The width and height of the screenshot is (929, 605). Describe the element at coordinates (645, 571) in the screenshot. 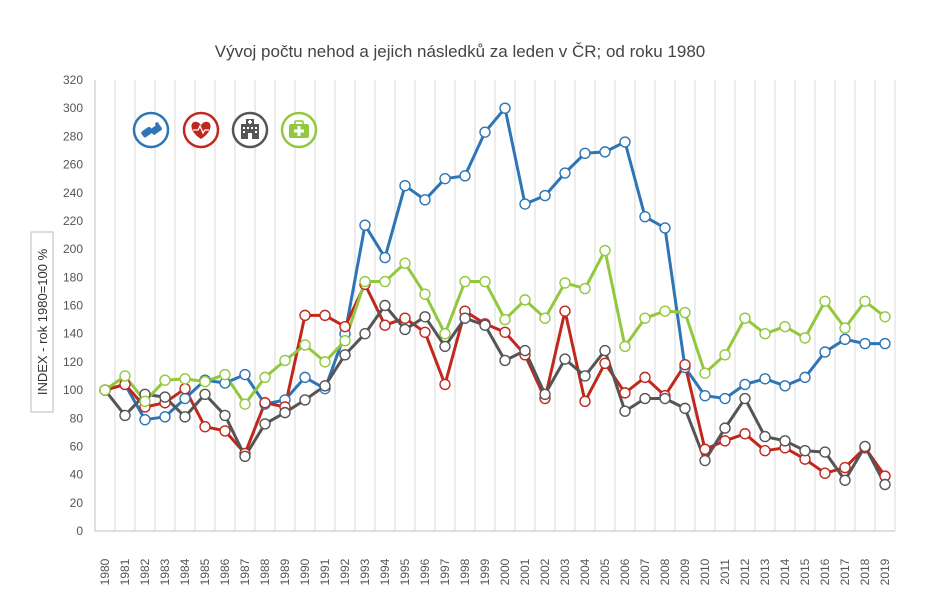

I see `x-tick-label: 2007` at that location.